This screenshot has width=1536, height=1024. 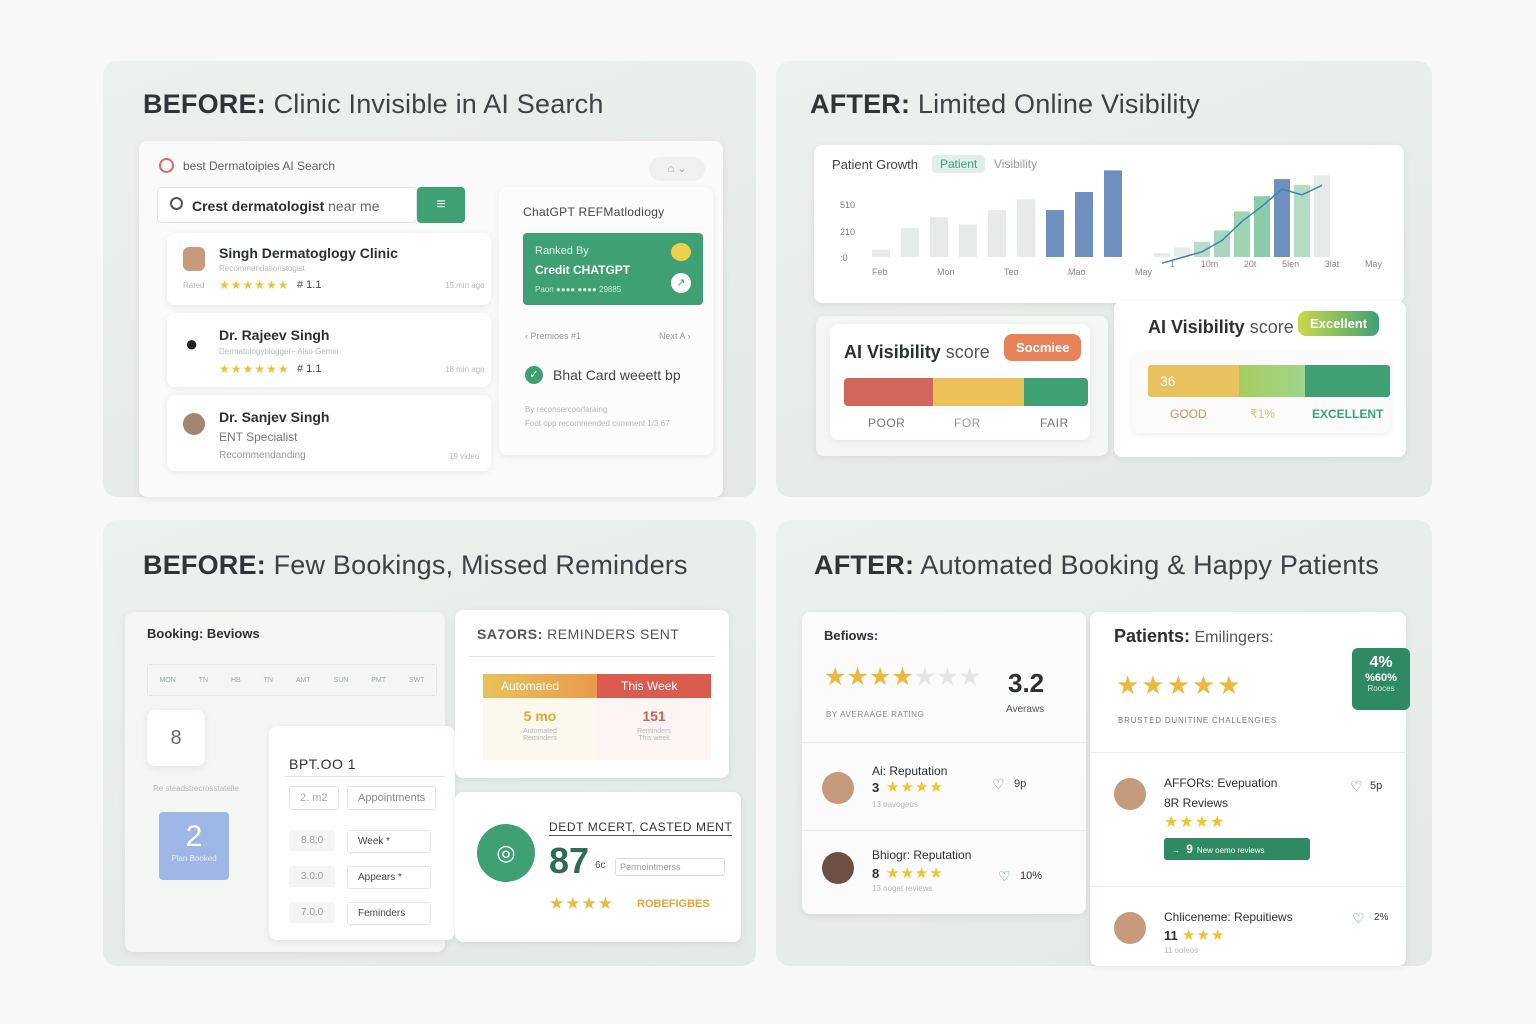 What do you see at coordinates (966, 392) in the screenshot?
I see `score-bar` at bounding box center [966, 392].